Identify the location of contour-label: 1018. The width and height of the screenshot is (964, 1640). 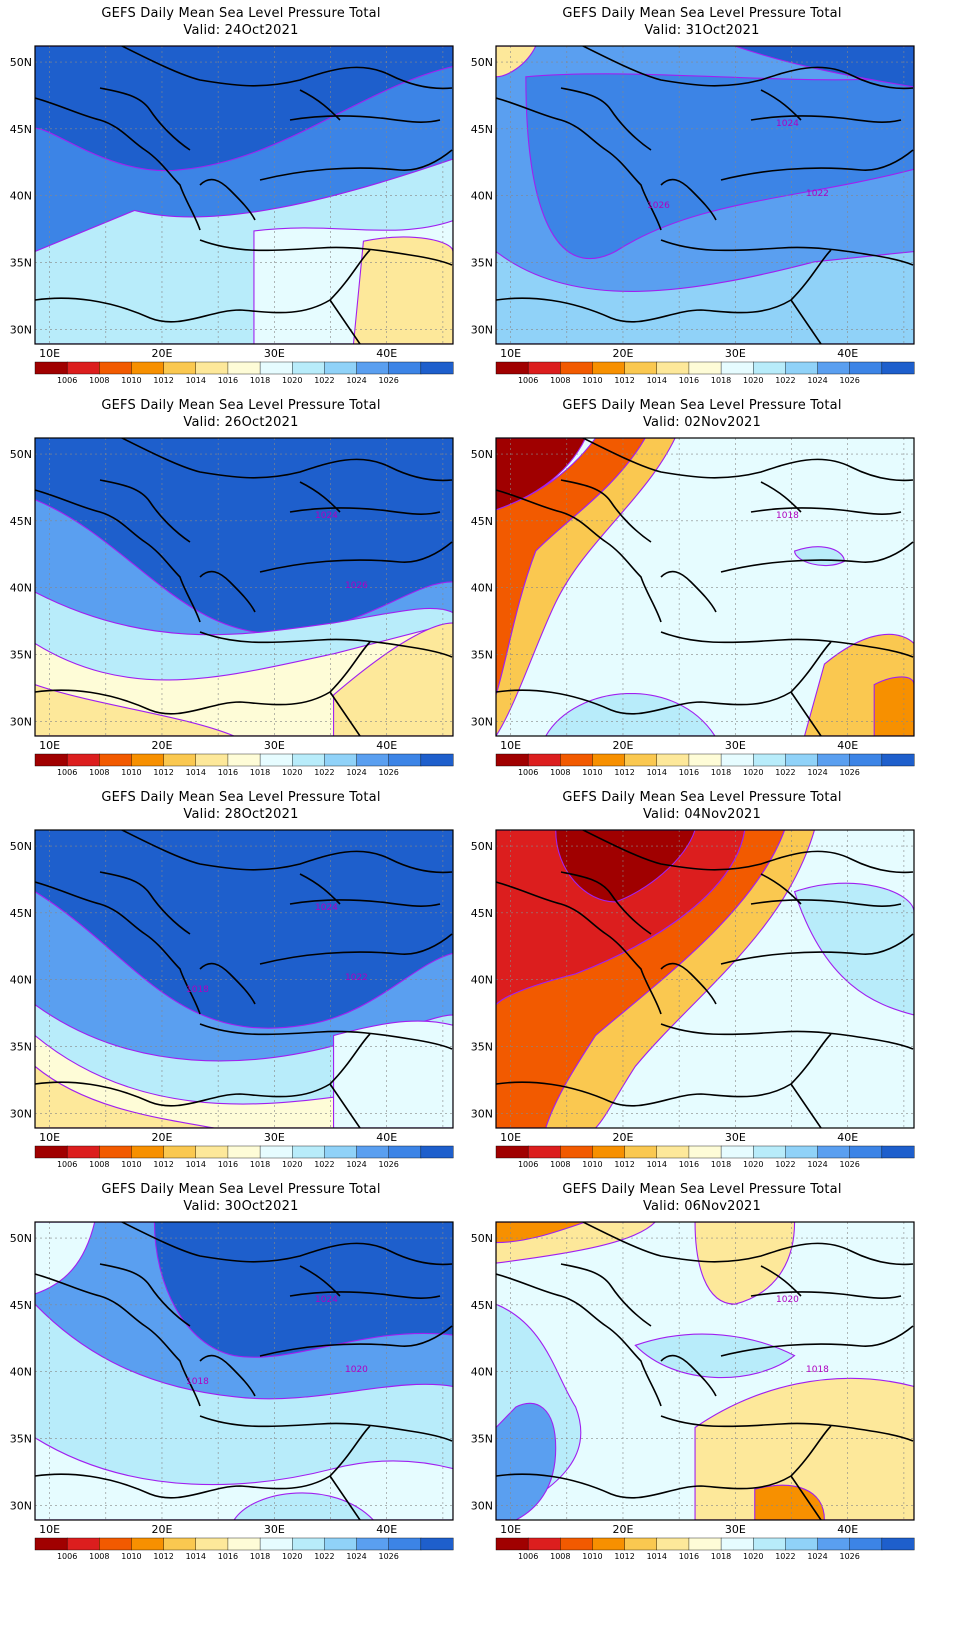
(197, 990).